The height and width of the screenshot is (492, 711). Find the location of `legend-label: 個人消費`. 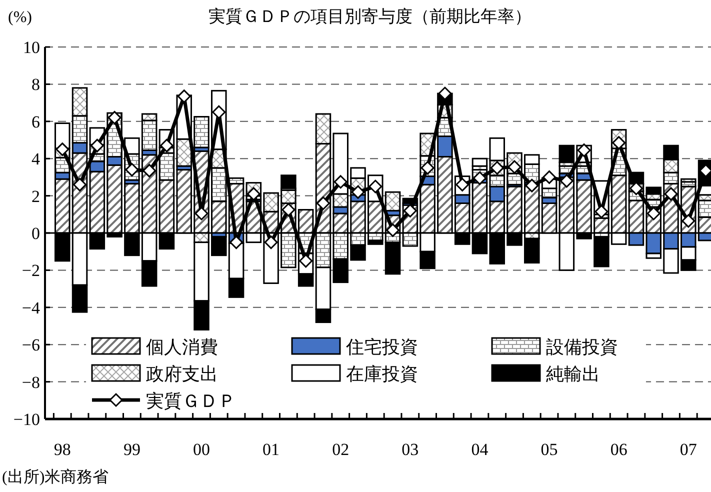

legend-label: 個人消費 is located at coordinates (182, 347).